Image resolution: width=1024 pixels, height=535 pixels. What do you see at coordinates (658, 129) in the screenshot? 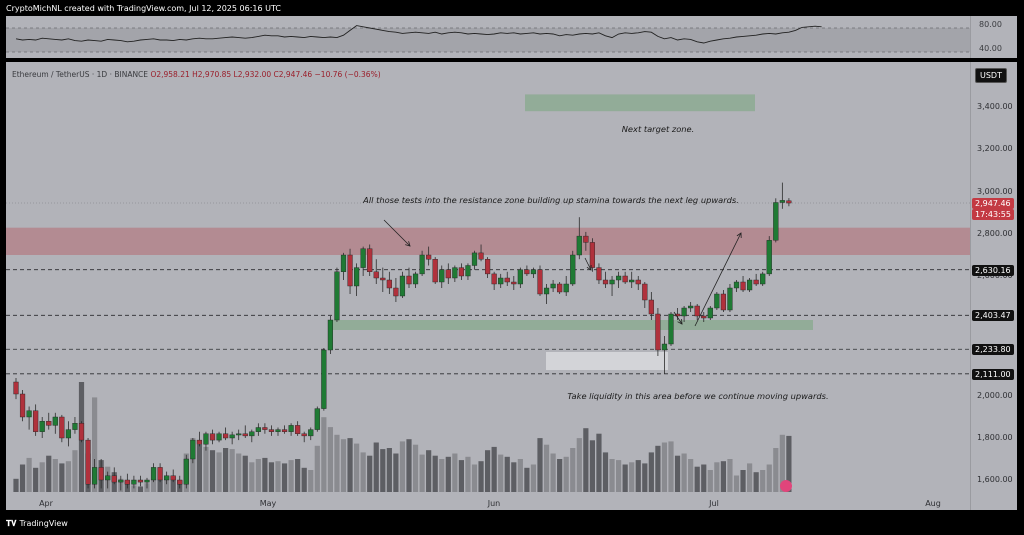
I see `annotation-target: Next target zone.` at bounding box center [658, 129].